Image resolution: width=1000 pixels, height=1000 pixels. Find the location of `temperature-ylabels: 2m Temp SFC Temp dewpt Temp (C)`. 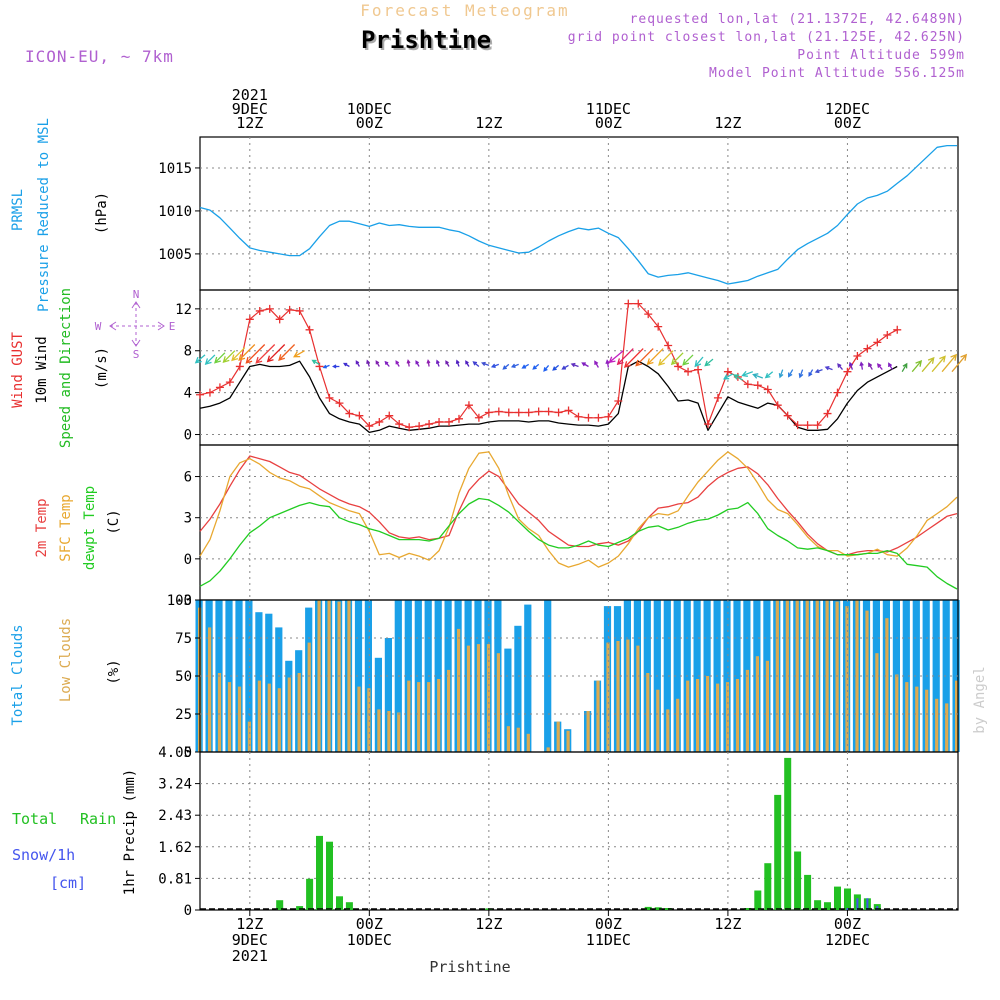

temperature-ylabels: 2m Temp SFC Temp dewpt Temp (C) is located at coordinates (78, 528).